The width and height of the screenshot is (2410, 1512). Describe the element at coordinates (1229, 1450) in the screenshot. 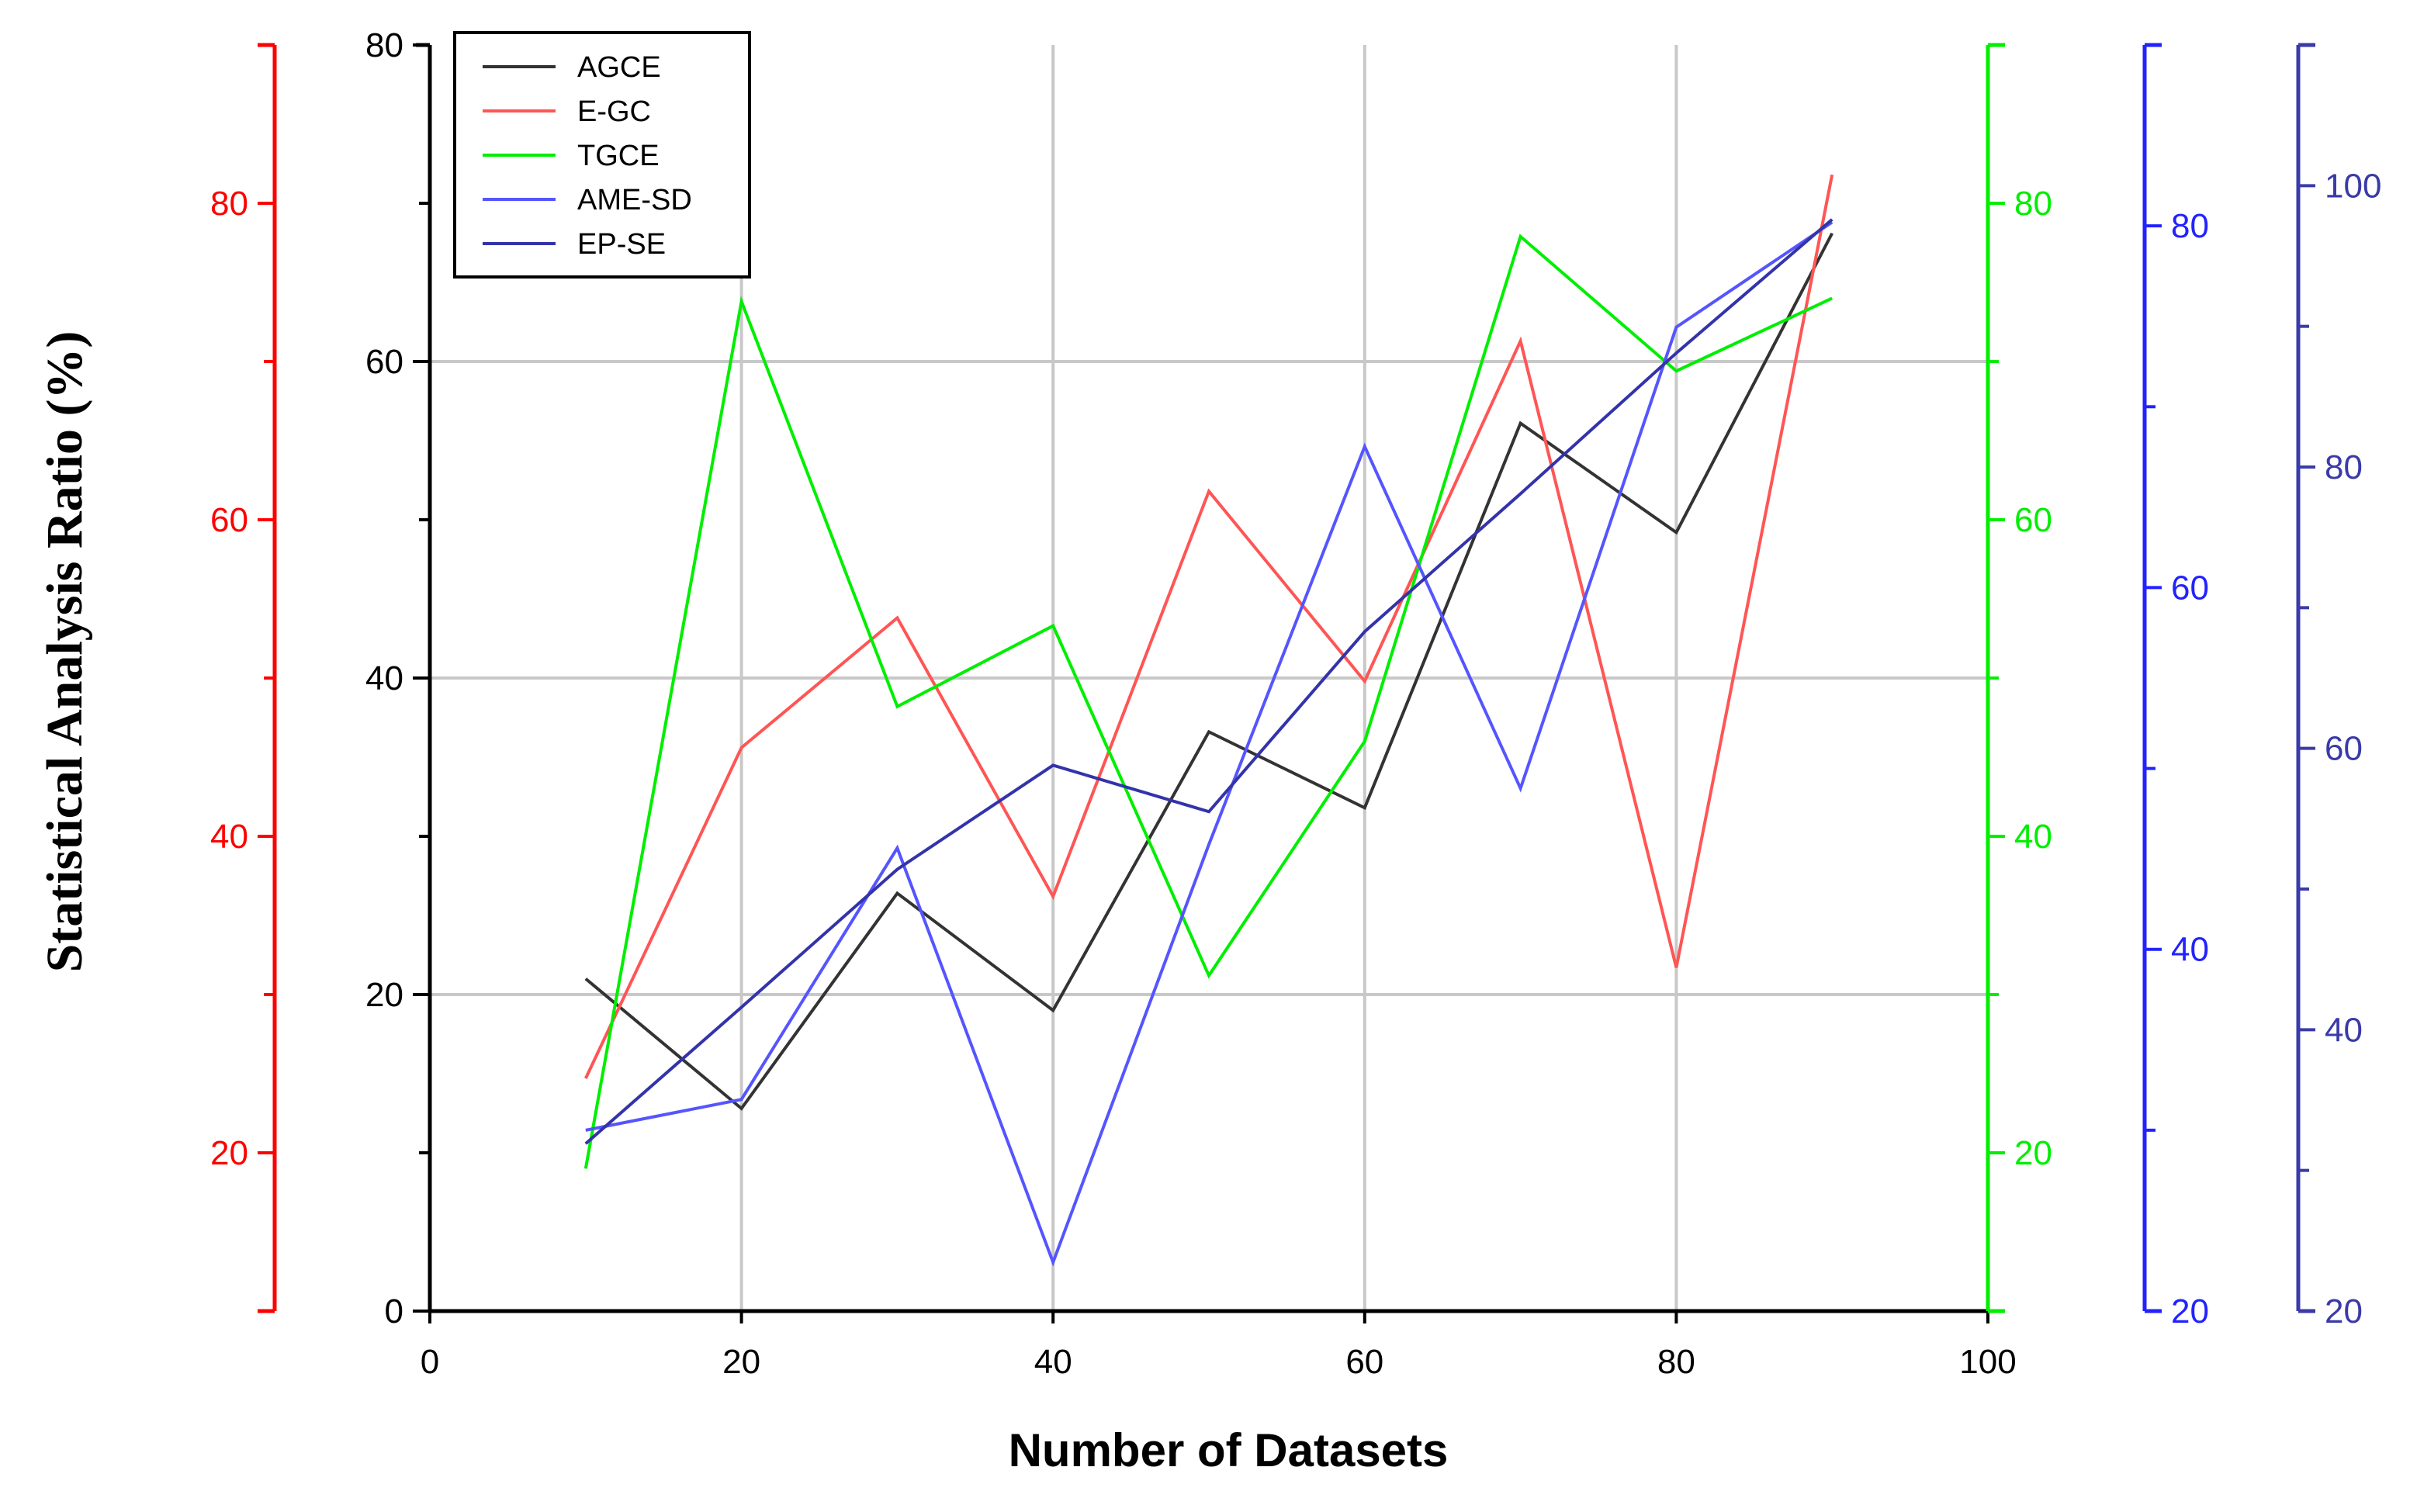

I see `x-axis-label: Number of Datasets` at that location.